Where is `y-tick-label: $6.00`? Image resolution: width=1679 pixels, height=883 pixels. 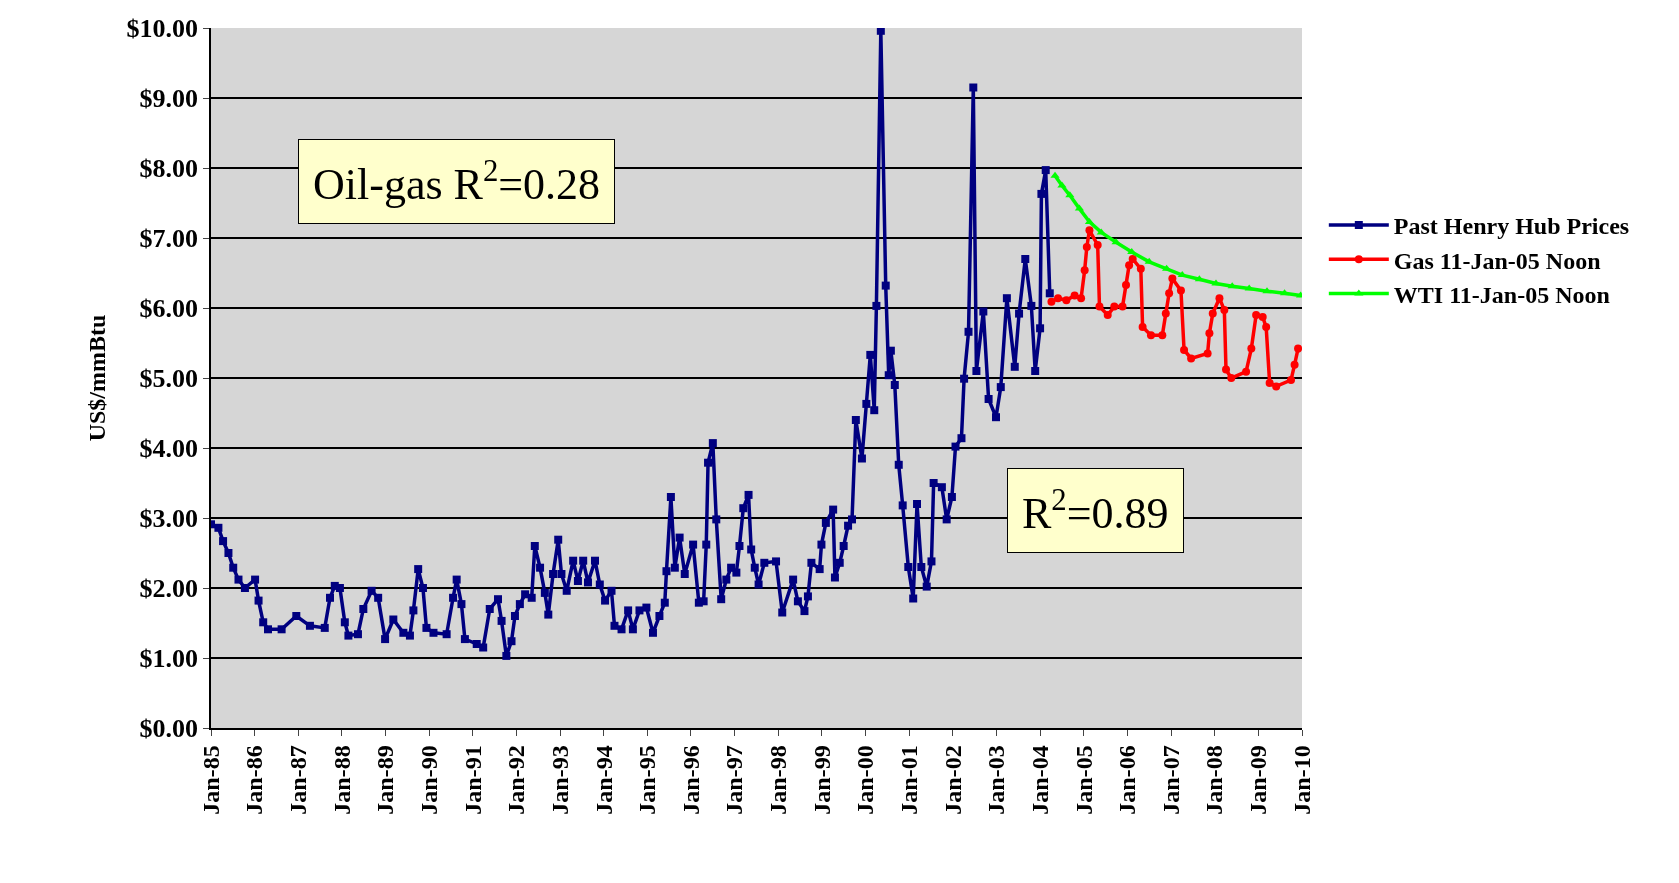 y-tick-label: $6.00 is located at coordinates (169, 309).